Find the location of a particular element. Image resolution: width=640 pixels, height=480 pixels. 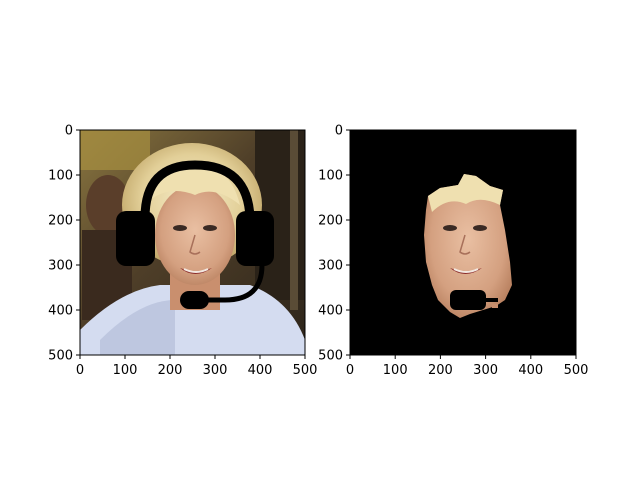

right-x-tick-label: 200 is located at coordinates (440, 370).